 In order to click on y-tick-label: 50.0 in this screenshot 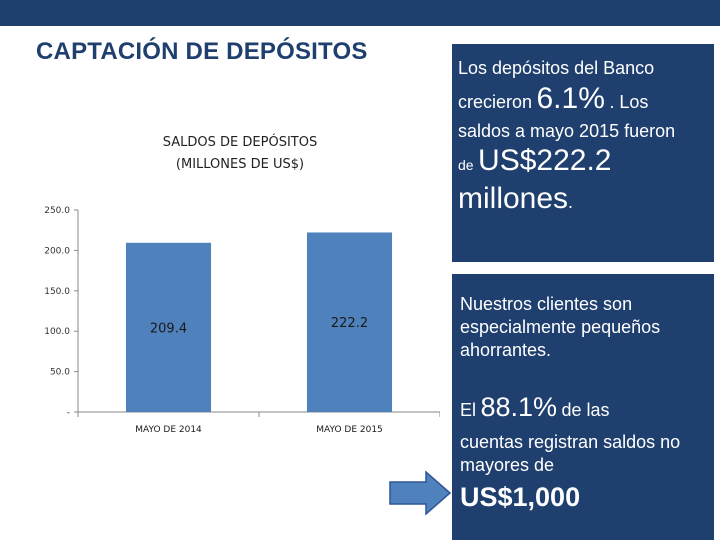, I will do `click(60, 373)`.